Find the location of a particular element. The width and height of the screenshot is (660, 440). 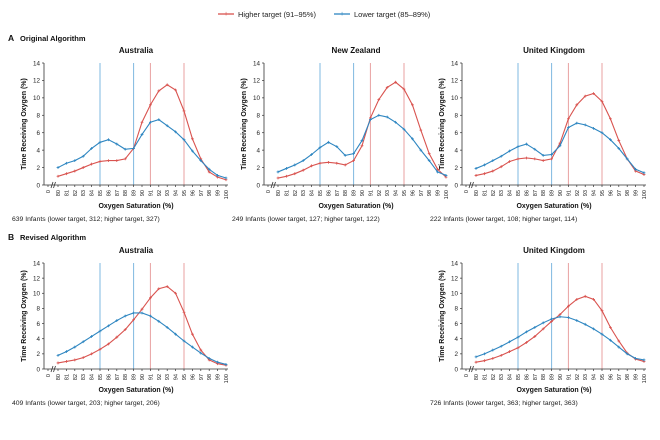

y-axis-label-line1: Time Receiving Oxygen is located at coordinates (442, 129).